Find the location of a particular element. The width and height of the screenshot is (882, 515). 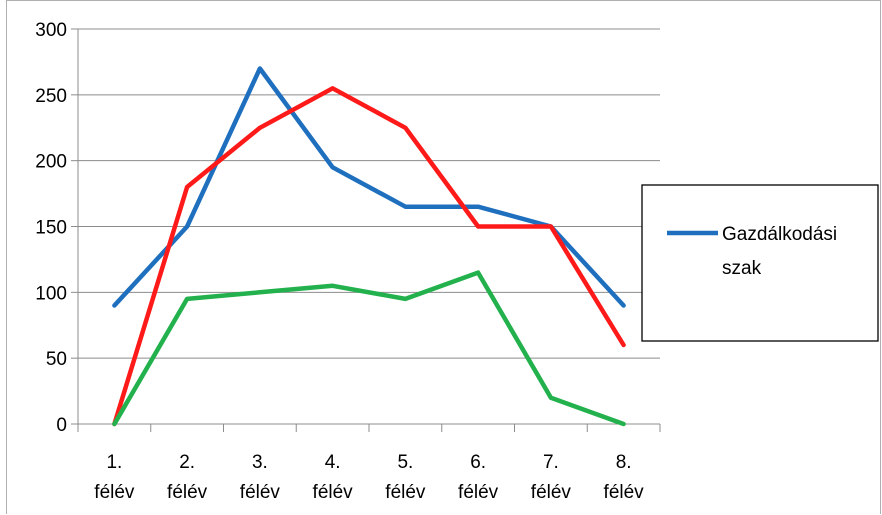

y-tick-label: 50 is located at coordinates (56, 359).